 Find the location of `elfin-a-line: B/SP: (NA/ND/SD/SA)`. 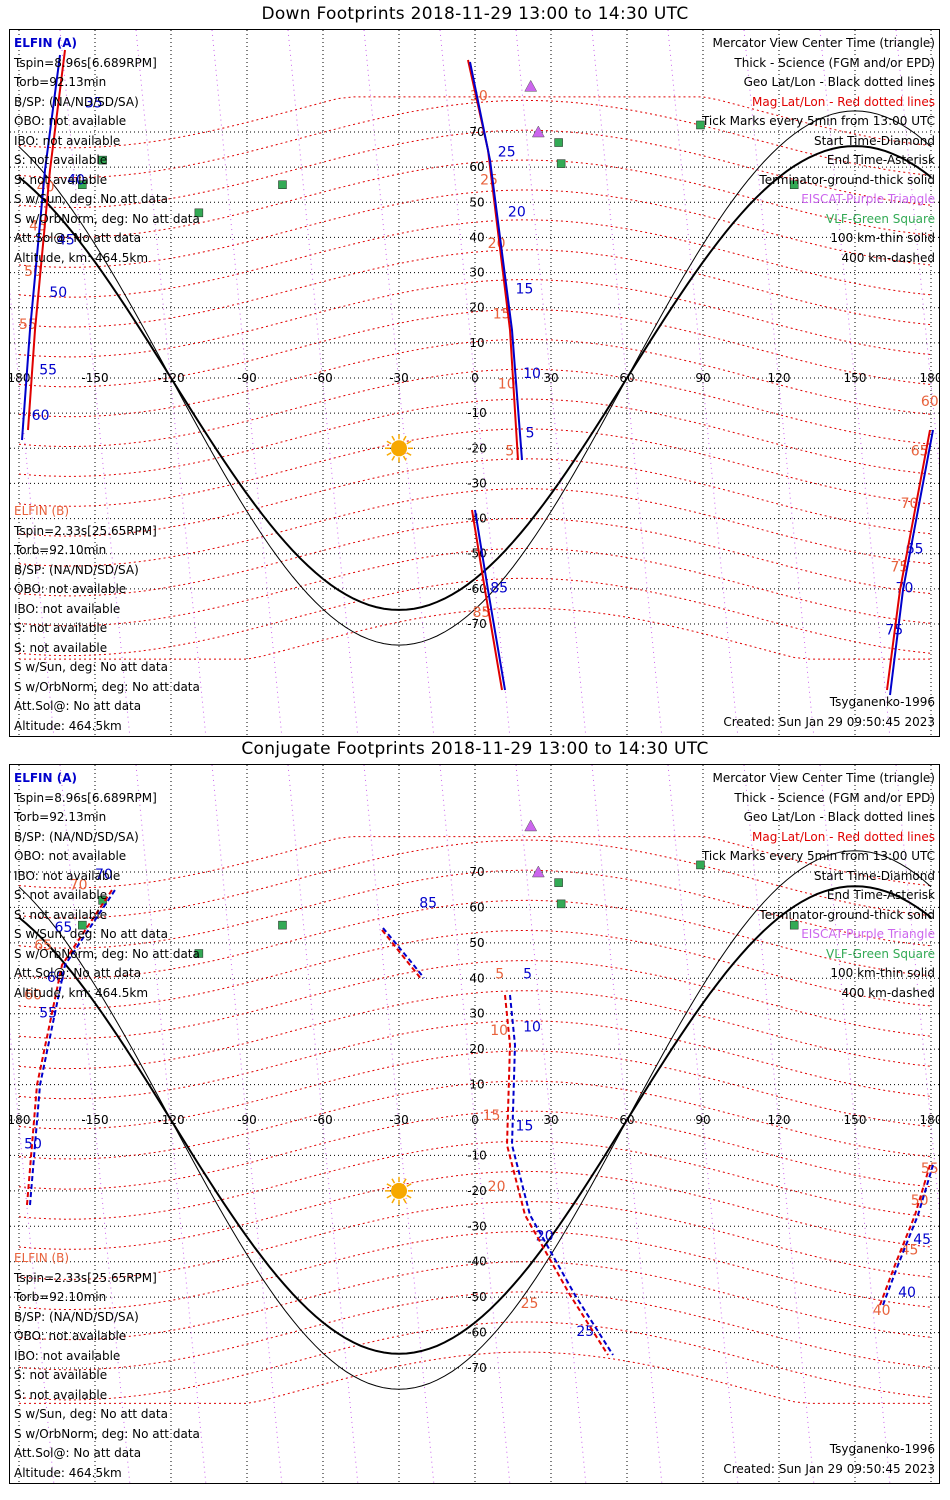

elfin-a-line: B/SP: (NA/ND/SD/SA) is located at coordinates (76, 836).